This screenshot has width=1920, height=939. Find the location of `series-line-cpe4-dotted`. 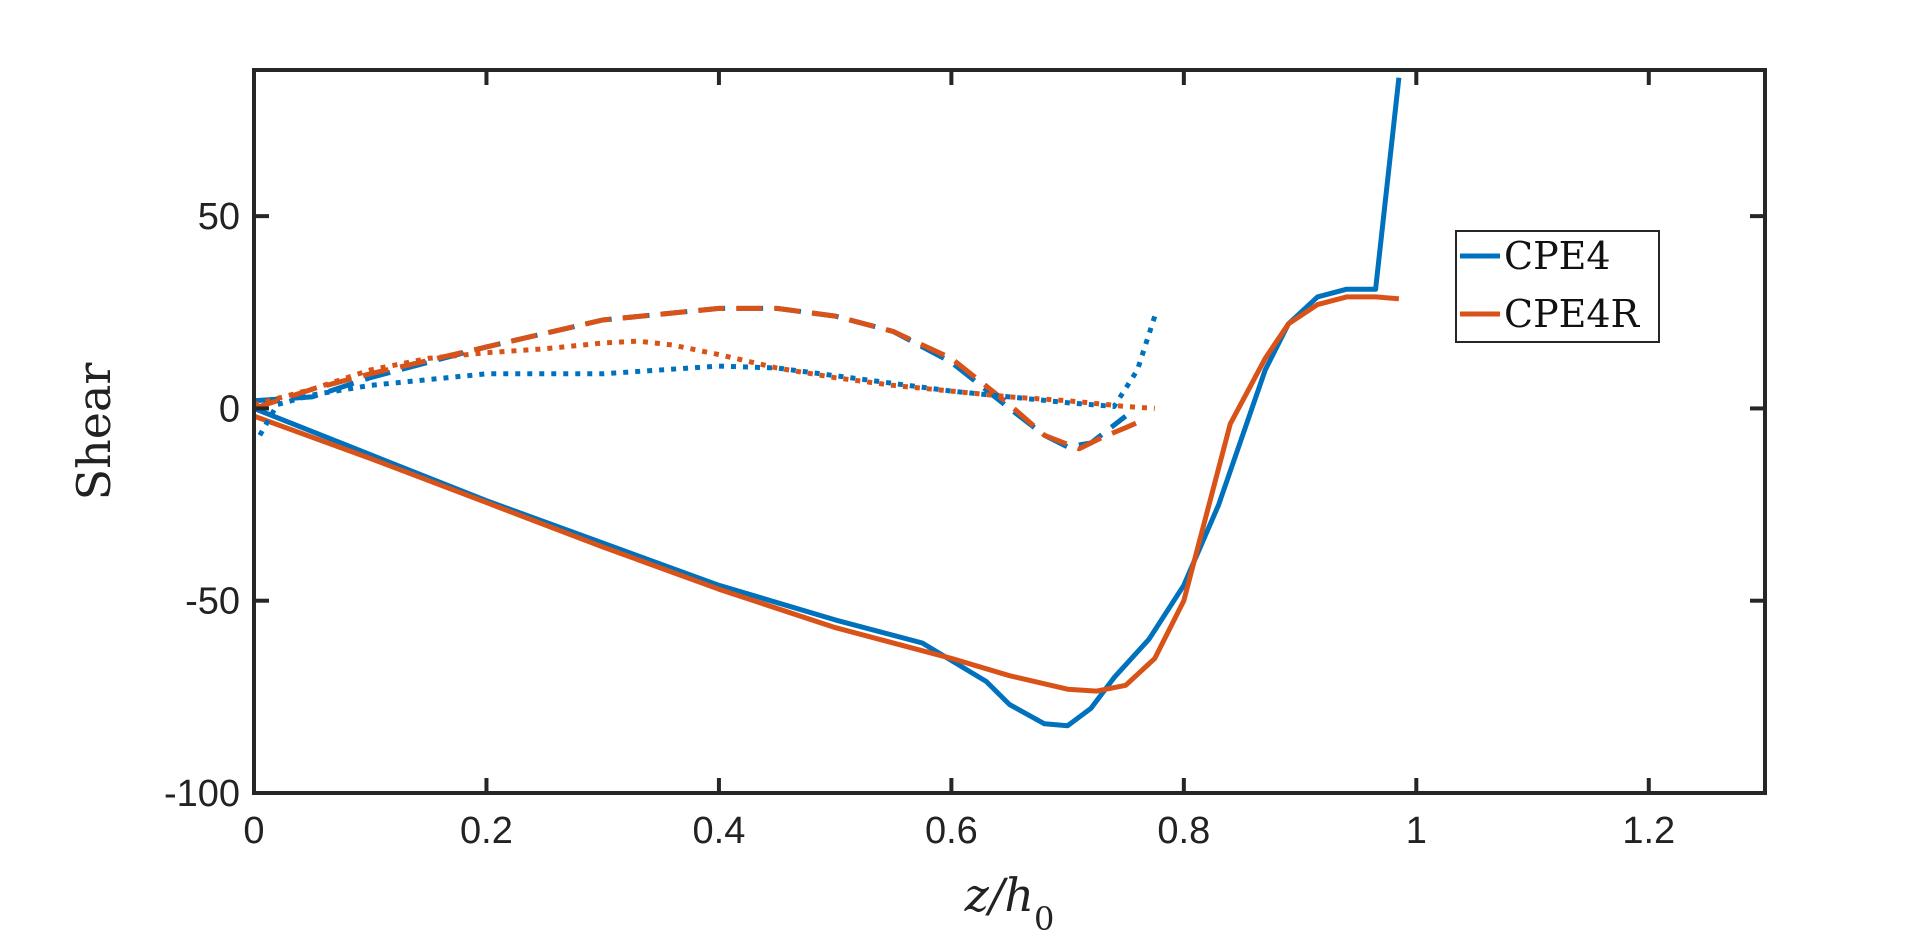

series-line-cpe4-dotted is located at coordinates (707, 376).